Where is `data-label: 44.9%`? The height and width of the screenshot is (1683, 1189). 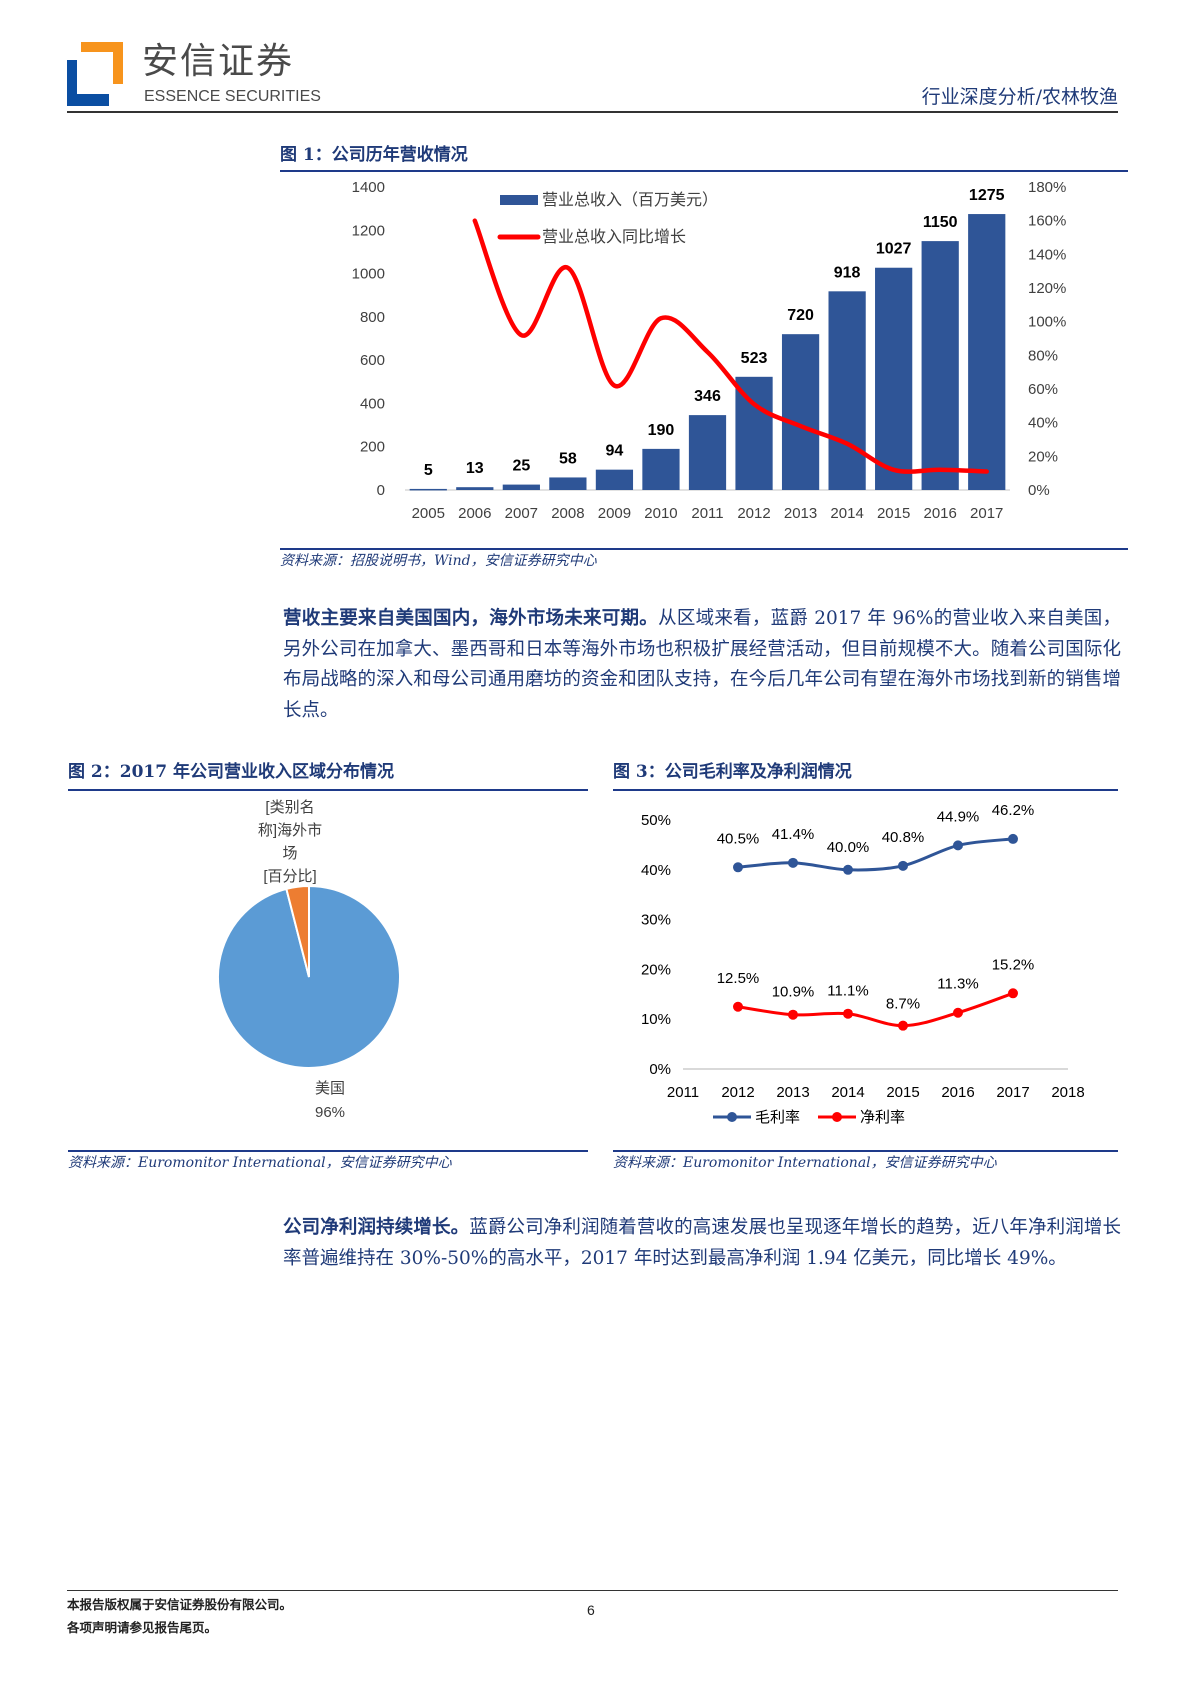
data-label: 44.9% is located at coordinates (958, 816).